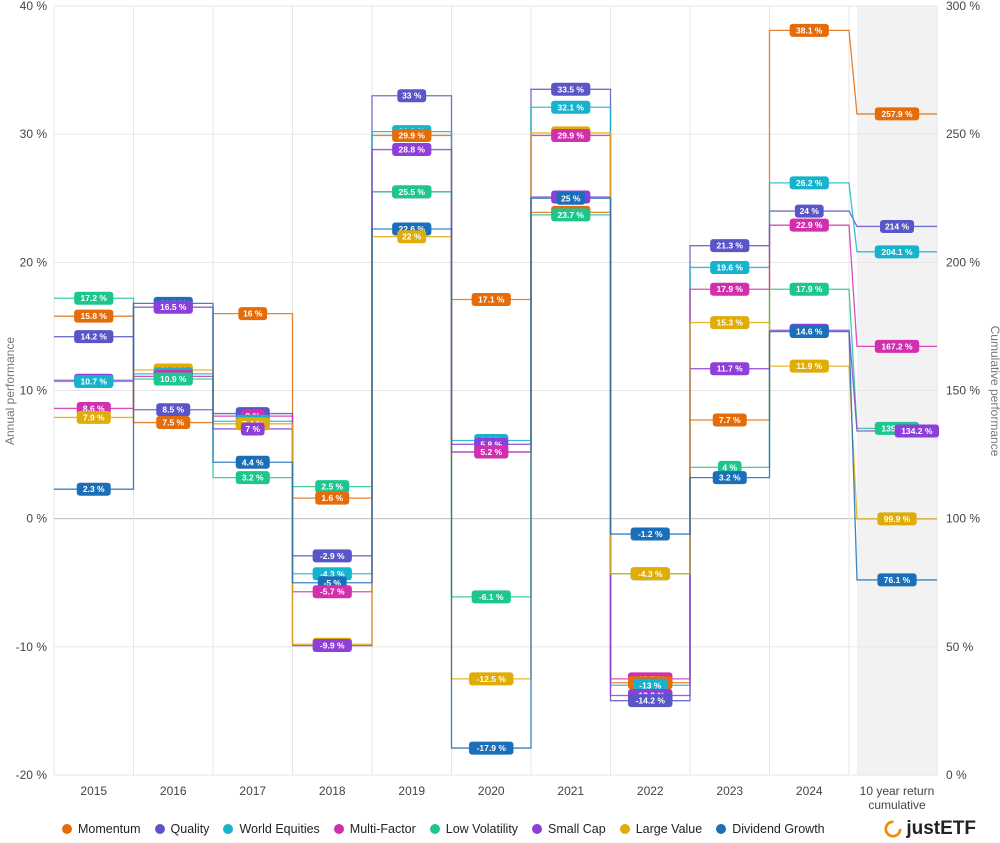 The width and height of the screenshot is (1000, 843). Describe the element at coordinates (809, 225) in the screenshot. I see `data-label-multi-factor-text: 22.9 %` at that location.